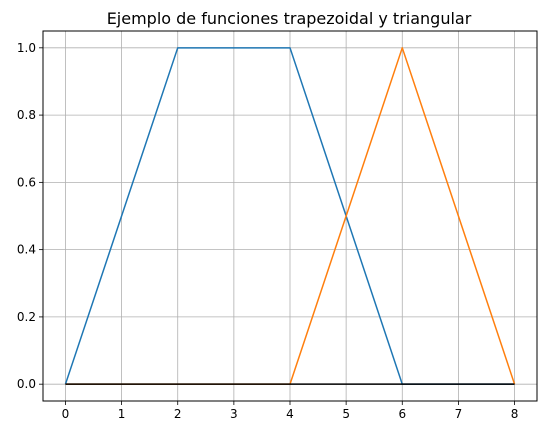 Image resolution: width=547 pixels, height=435 pixels. Describe the element at coordinates (66, 414) in the screenshot. I see `x-tick-label: 0` at that location.